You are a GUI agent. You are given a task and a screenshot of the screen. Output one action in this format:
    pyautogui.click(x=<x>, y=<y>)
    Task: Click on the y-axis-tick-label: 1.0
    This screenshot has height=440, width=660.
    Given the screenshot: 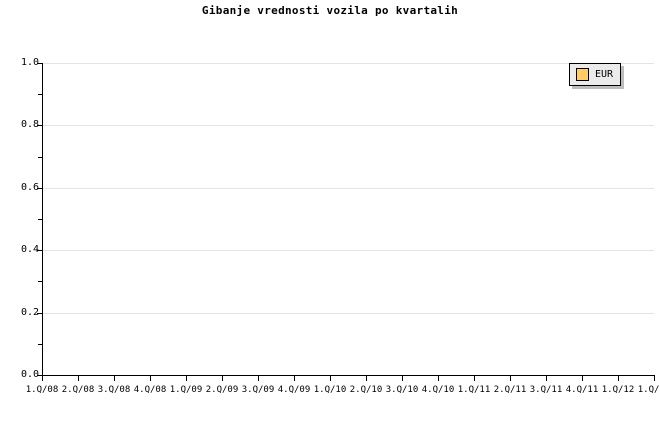 What is the action you would take?
    pyautogui.click(x=29, y=62)
    